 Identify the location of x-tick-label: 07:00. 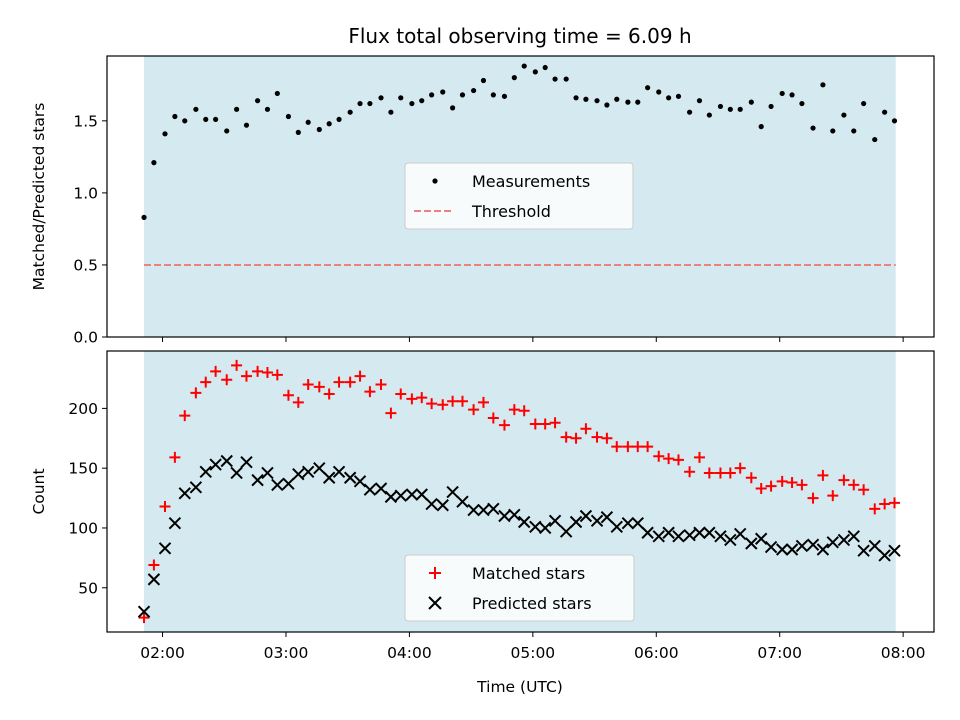
(779, 653).